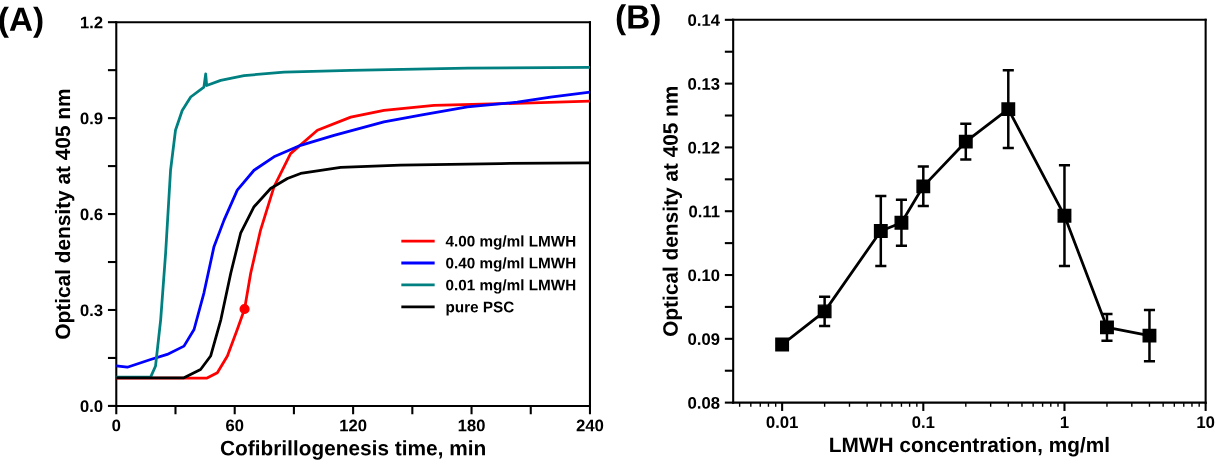 The width and height of the screenshot is (1224, 472). I want to click on y-tick-label: 0.3, so click(91, 310).